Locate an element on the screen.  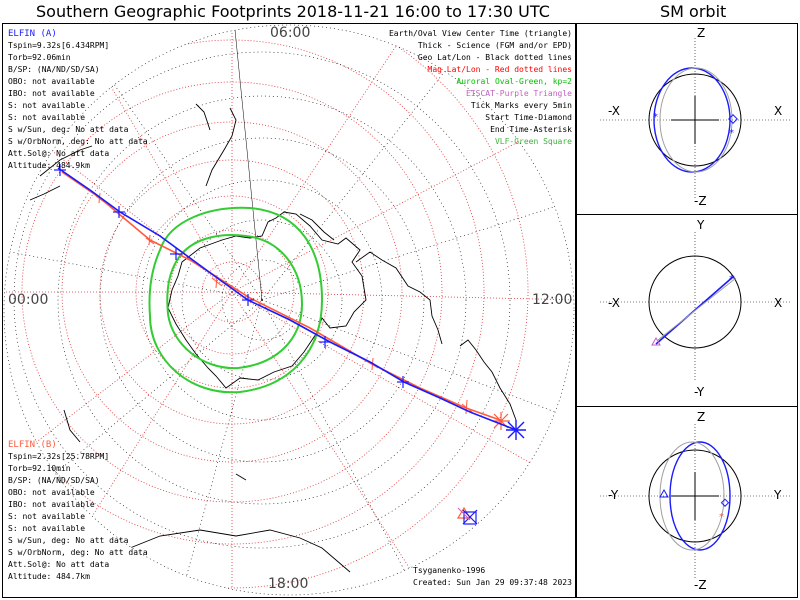
elfin-a-line: Torb=92.06min is located at coordinates (39, 57).